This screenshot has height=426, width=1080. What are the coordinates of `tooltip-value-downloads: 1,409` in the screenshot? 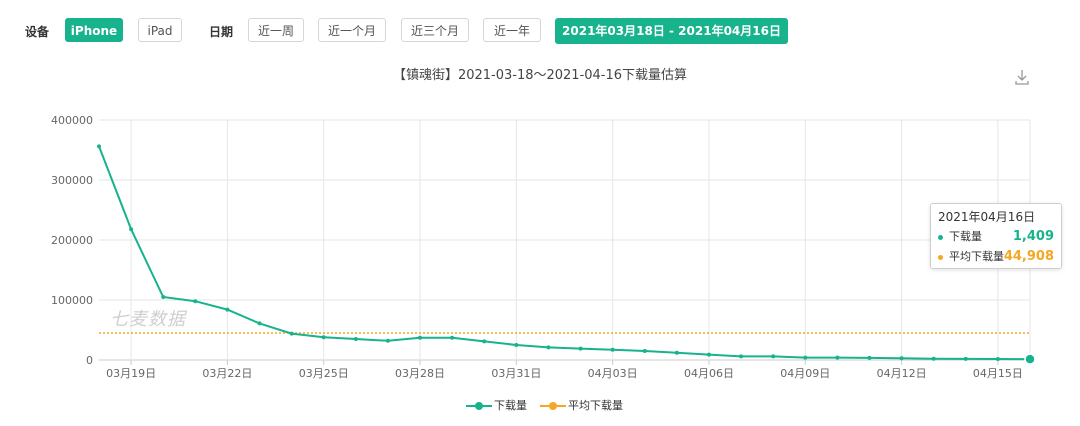 It's located at (1033, 236).